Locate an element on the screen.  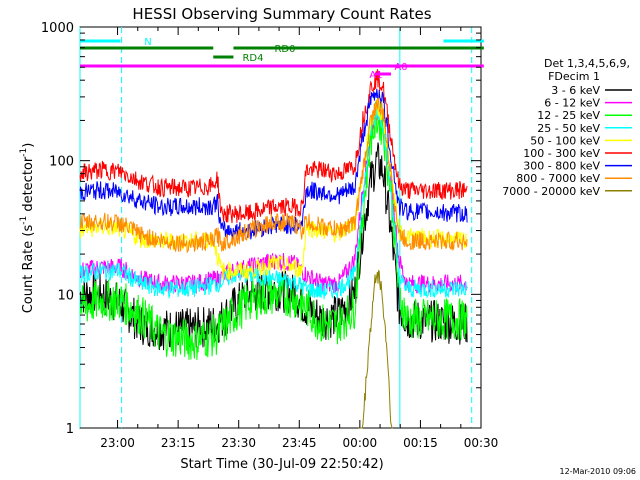
y-axis-label-part: Count Rate (s is located at coordinates (28, 269).